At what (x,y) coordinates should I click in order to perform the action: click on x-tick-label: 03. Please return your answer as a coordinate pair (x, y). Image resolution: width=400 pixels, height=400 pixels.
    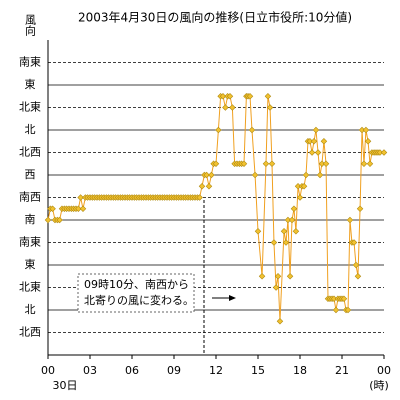
    Looking at the image, I should click on (90, 370).